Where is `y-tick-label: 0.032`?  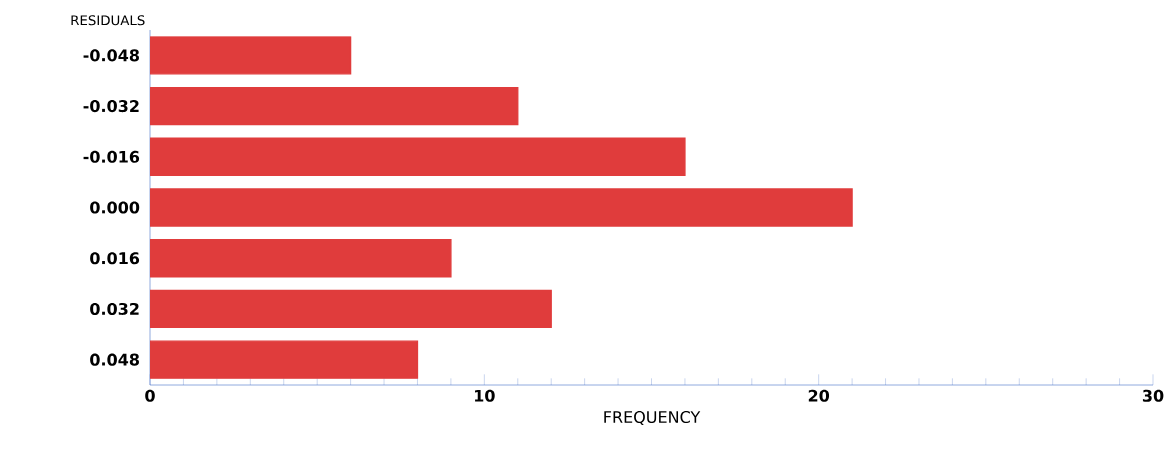
y-tick-label: 0.032 is located at coordinates (114, 308).